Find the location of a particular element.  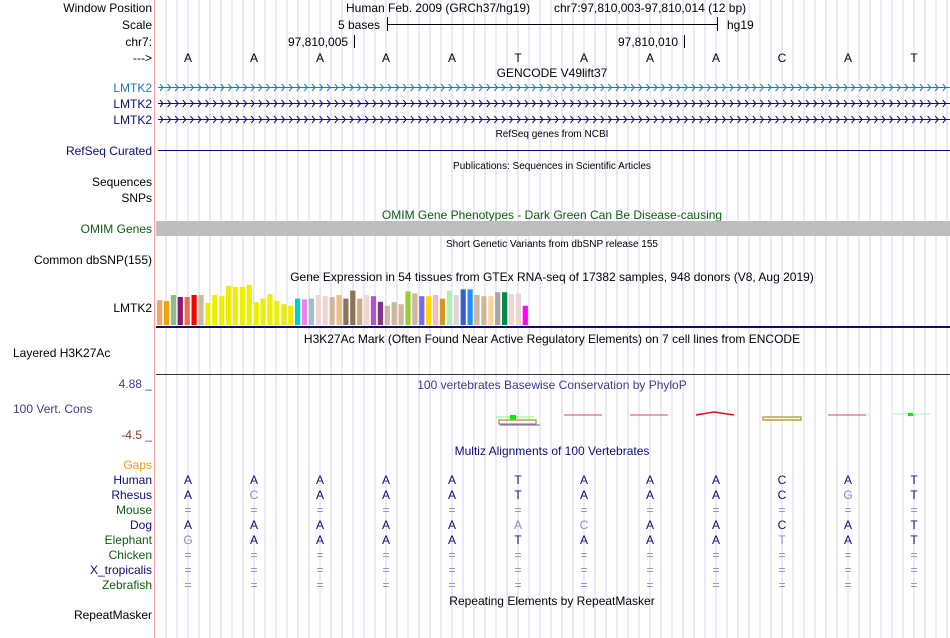

multiz-gaps-label: Gaps is located at coordinates (137, 465).